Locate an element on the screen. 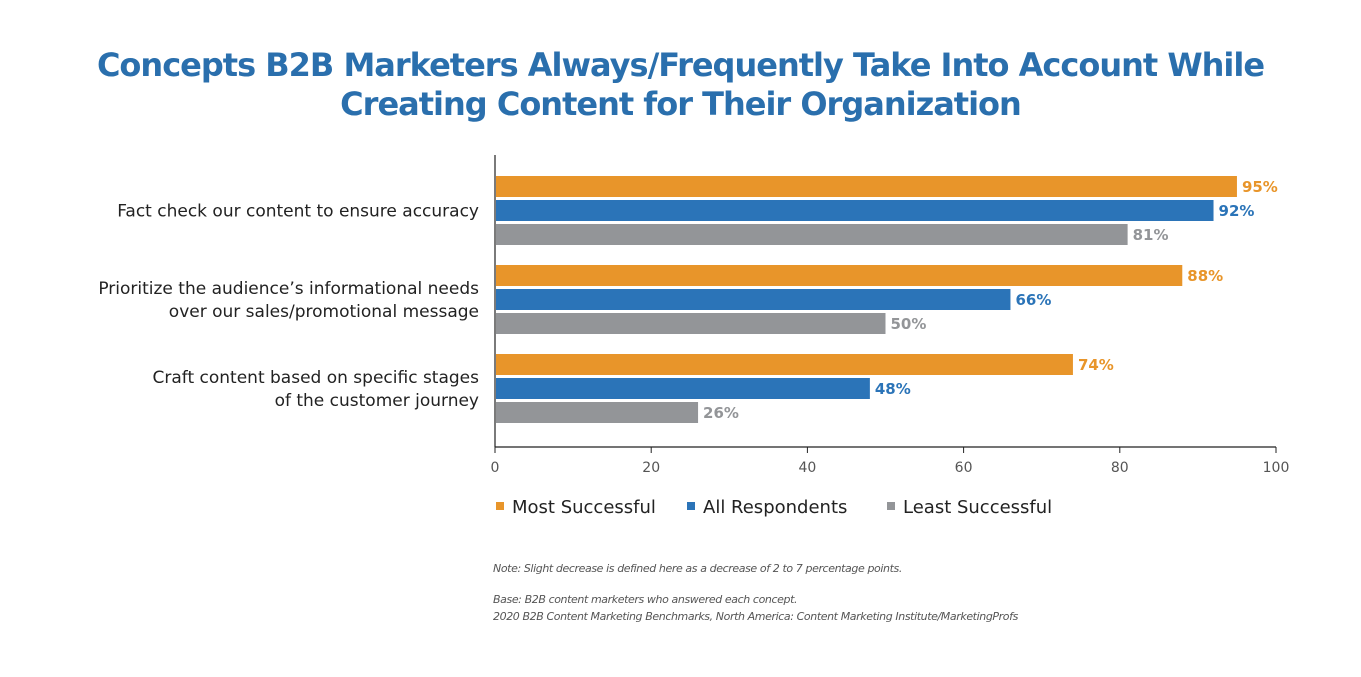 The height and width of the screenshot is (677, 1361). value-label-2-least-successful: 50% is located at coordinates (909, 324).